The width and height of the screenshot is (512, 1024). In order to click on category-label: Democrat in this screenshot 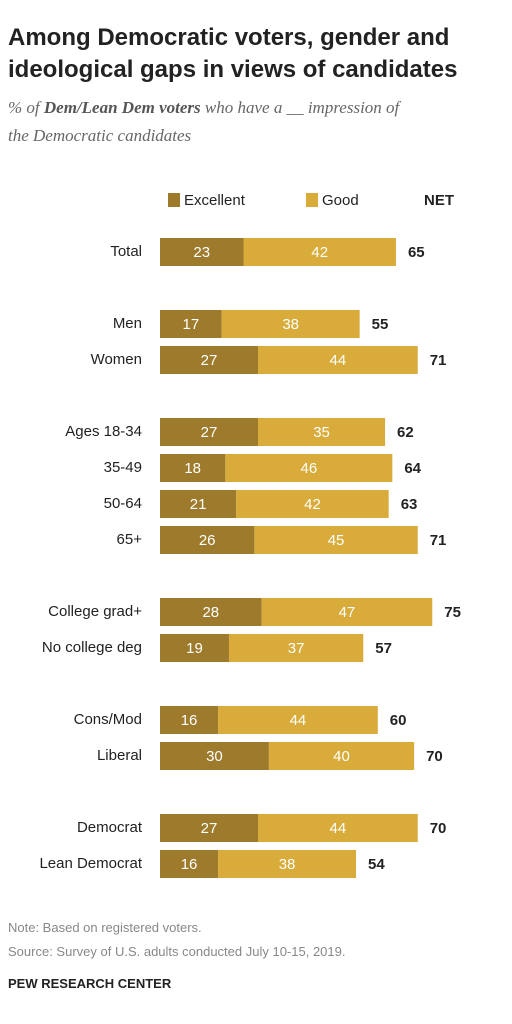, I will do `click(110, 827)`.